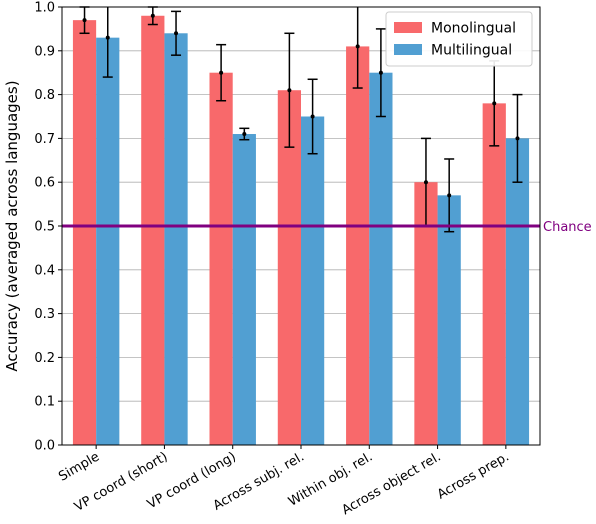 Image resolution: width=596 pixels, height=524 pixels. I want to click on y-tick-label: 0.8, so click(44, 95).